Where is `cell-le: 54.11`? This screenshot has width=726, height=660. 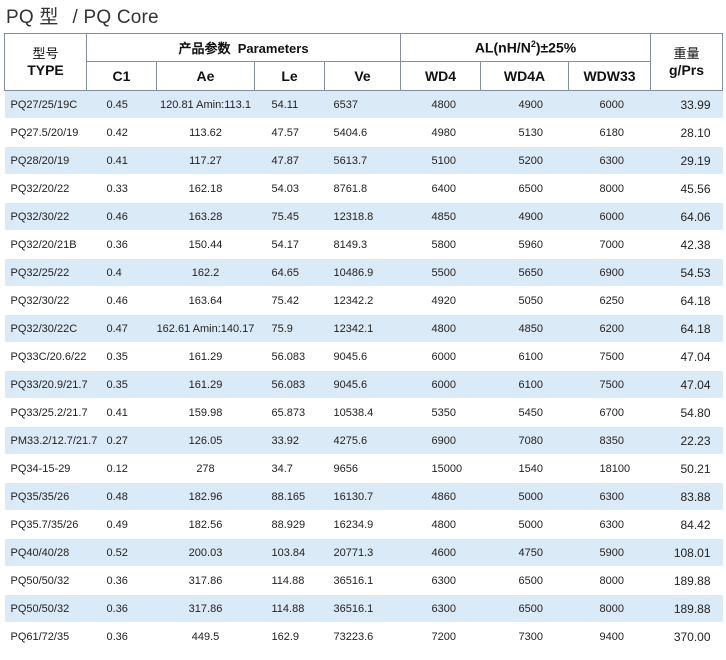 cell-le: 54.11 is located at coordinates (289, 104).